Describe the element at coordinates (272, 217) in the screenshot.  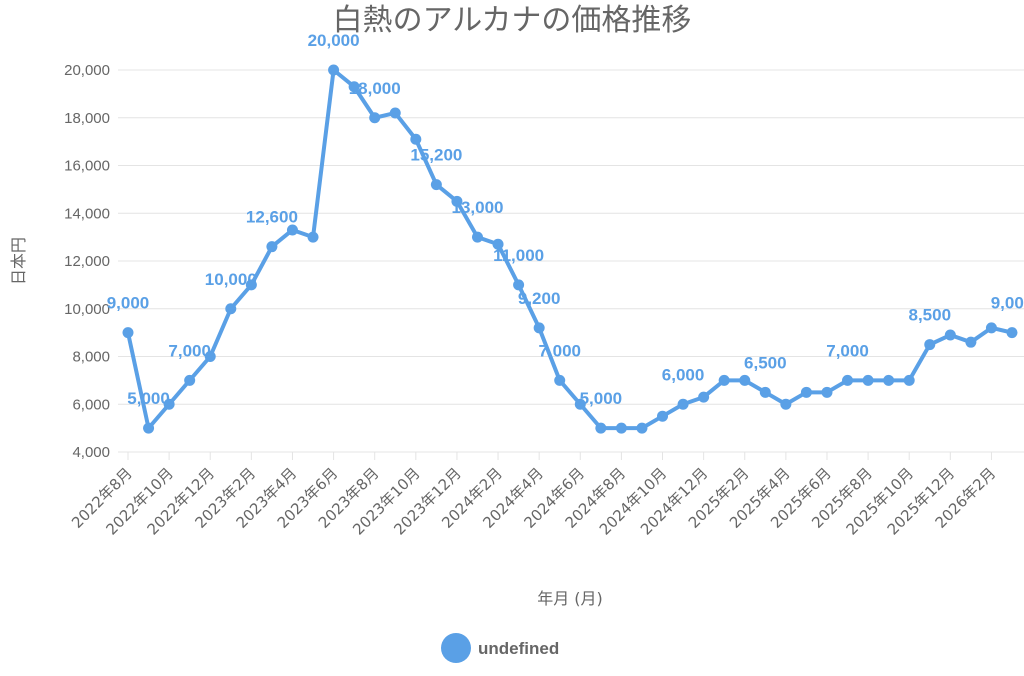
I see `data-label: 12,600` at that location.